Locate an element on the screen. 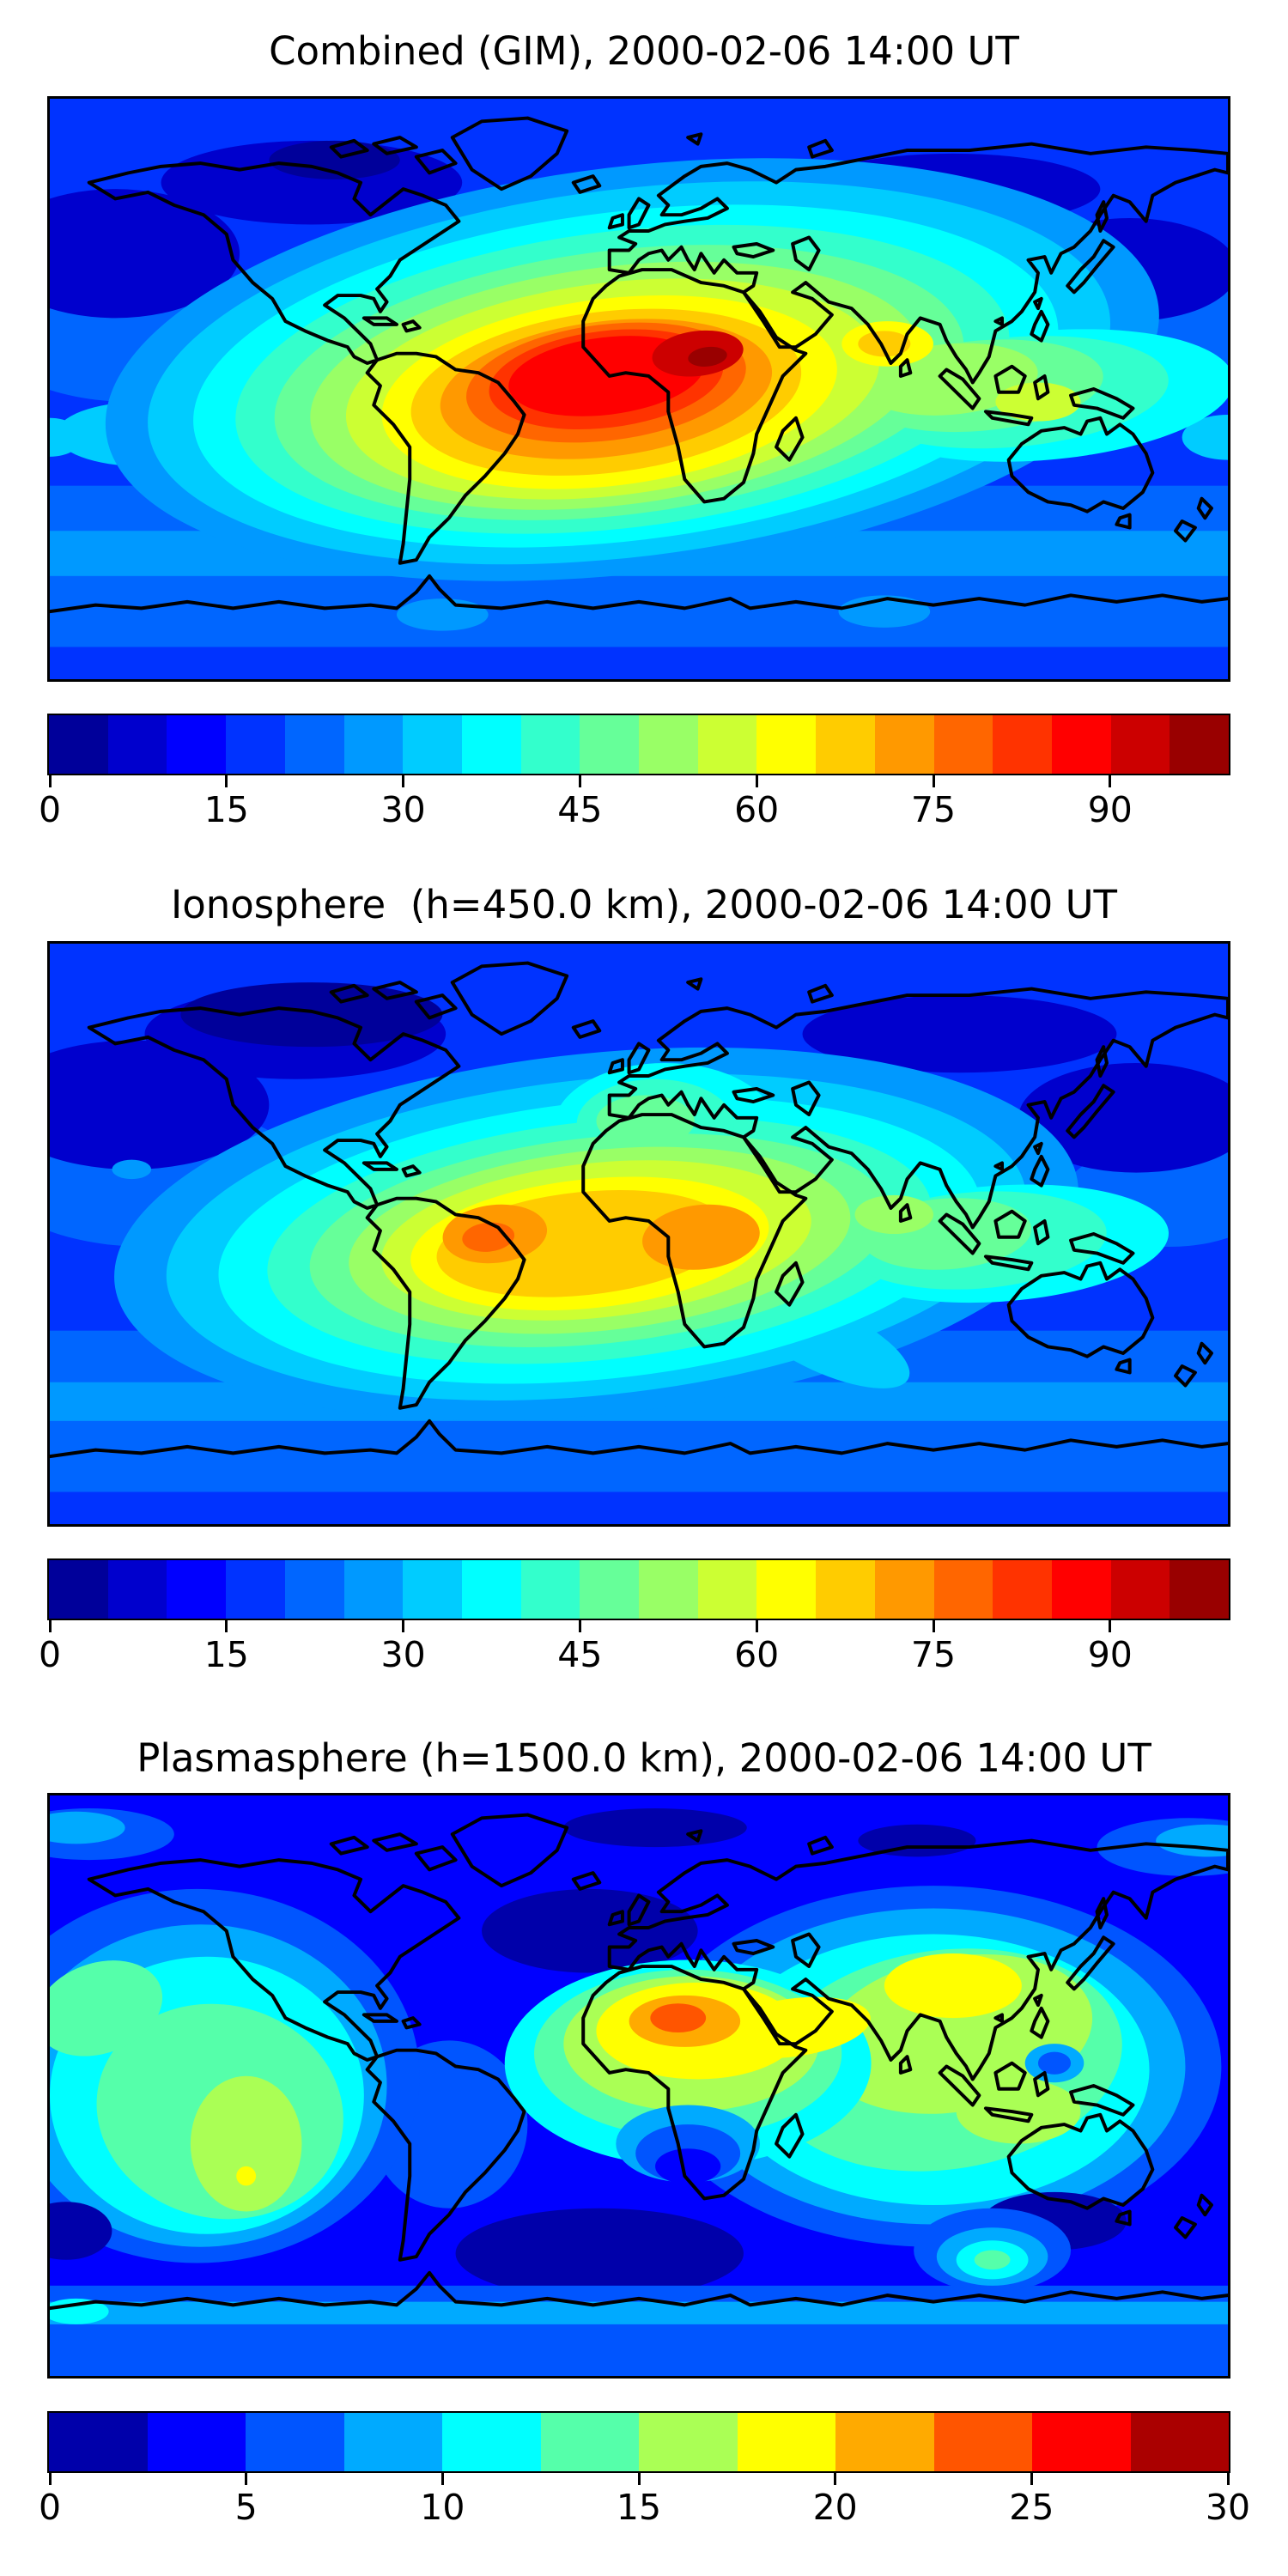 This screenshot has width=1288, height=2576. colorbar-tick-label: 25 is located at coordinates (1031, 2507).